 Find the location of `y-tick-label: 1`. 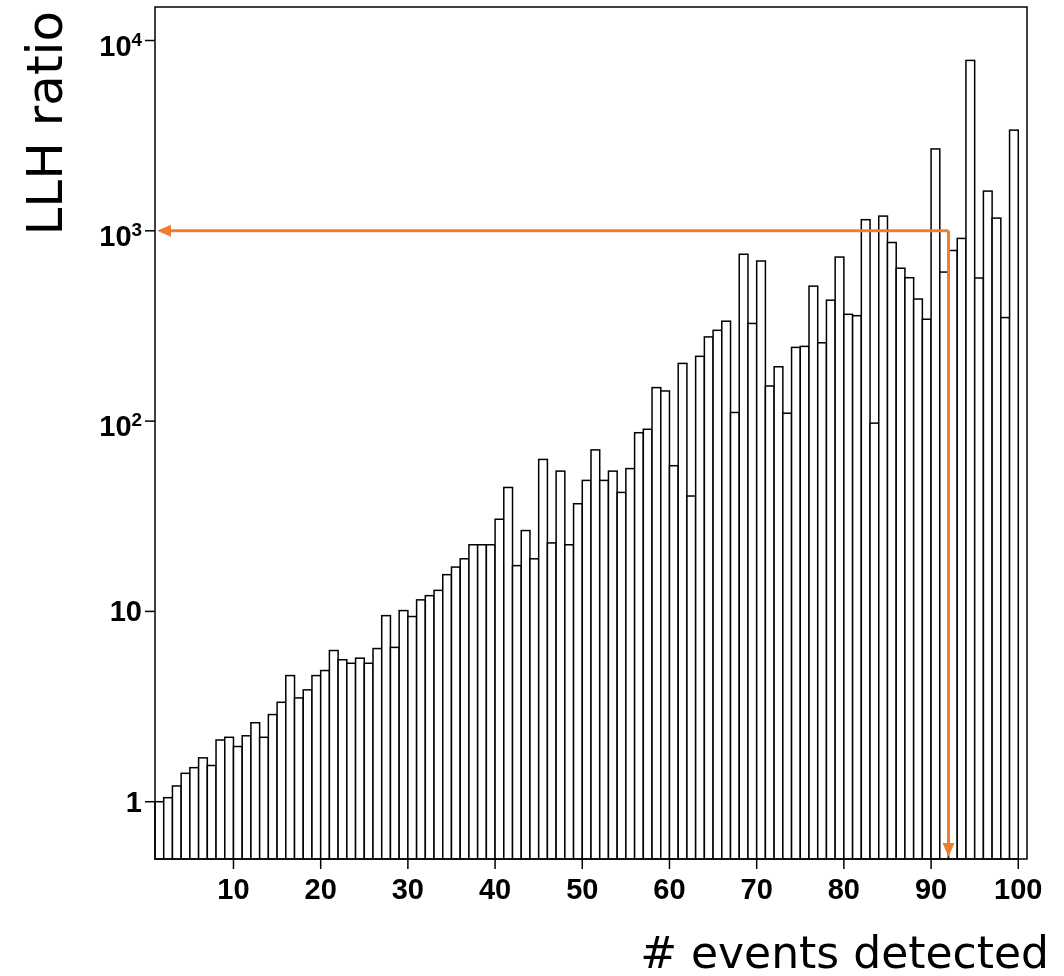

y-tick-label: 1 is located at coordinates (133, 801).